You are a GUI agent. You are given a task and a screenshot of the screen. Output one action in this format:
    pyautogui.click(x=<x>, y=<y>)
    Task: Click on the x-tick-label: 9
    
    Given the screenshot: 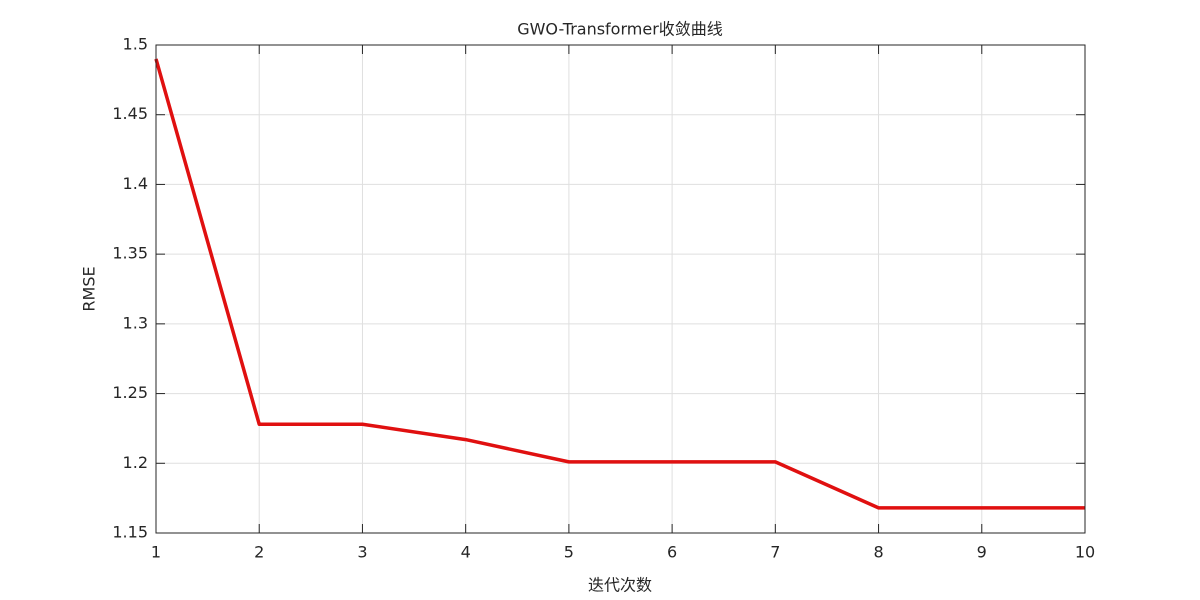 What is the action you would take?
    pyautogui.click(x=982, y=552)
    